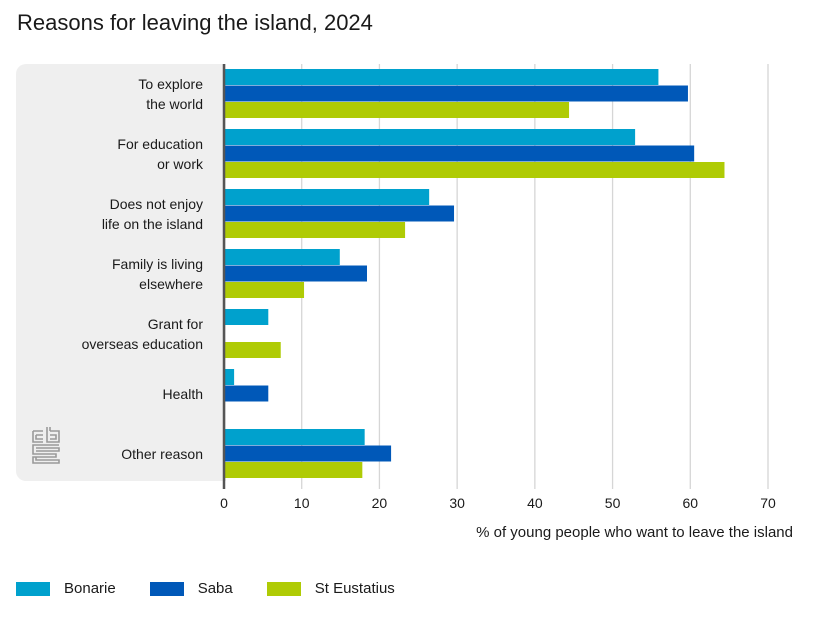  Describe the element at coordinates (535, 503) in the screenshot. I see `x-tick-label: 40` at that location.